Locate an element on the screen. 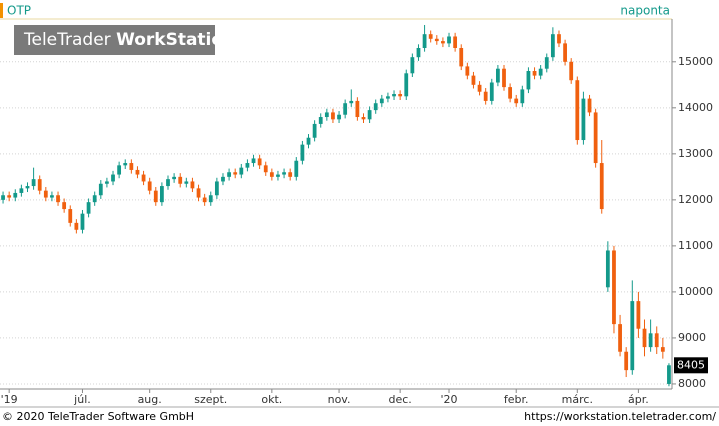 This screenshot has height=426, width=719. footer-copyright: © 2020 TeleTrader Software GmbH is located at coordinates (98, 416).